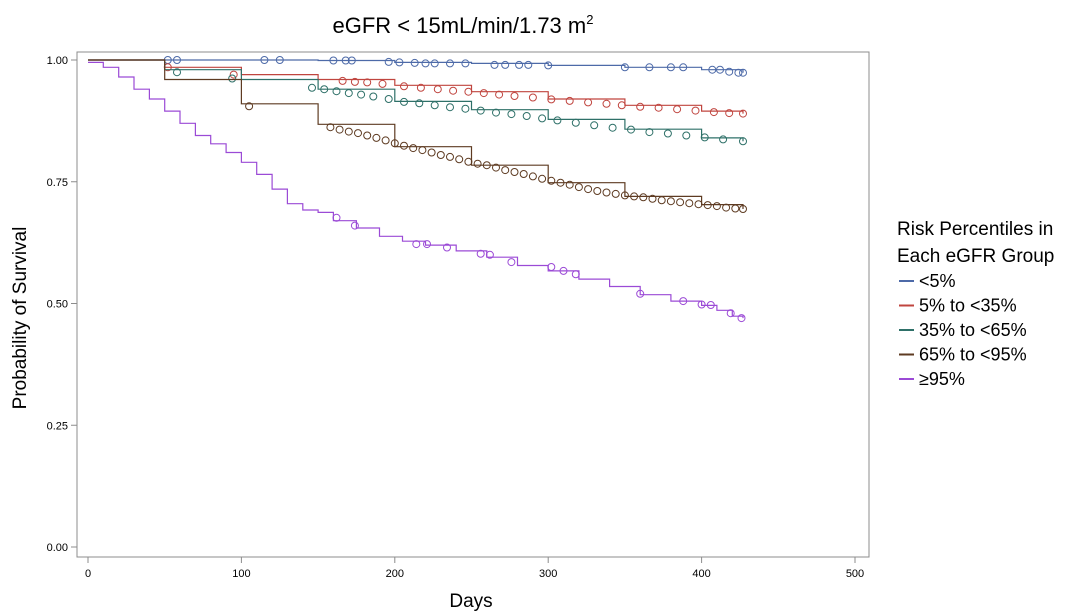 This screenshot has height=613, width=1087. I want to click on x-tick-label: 200, so click(395, 574).